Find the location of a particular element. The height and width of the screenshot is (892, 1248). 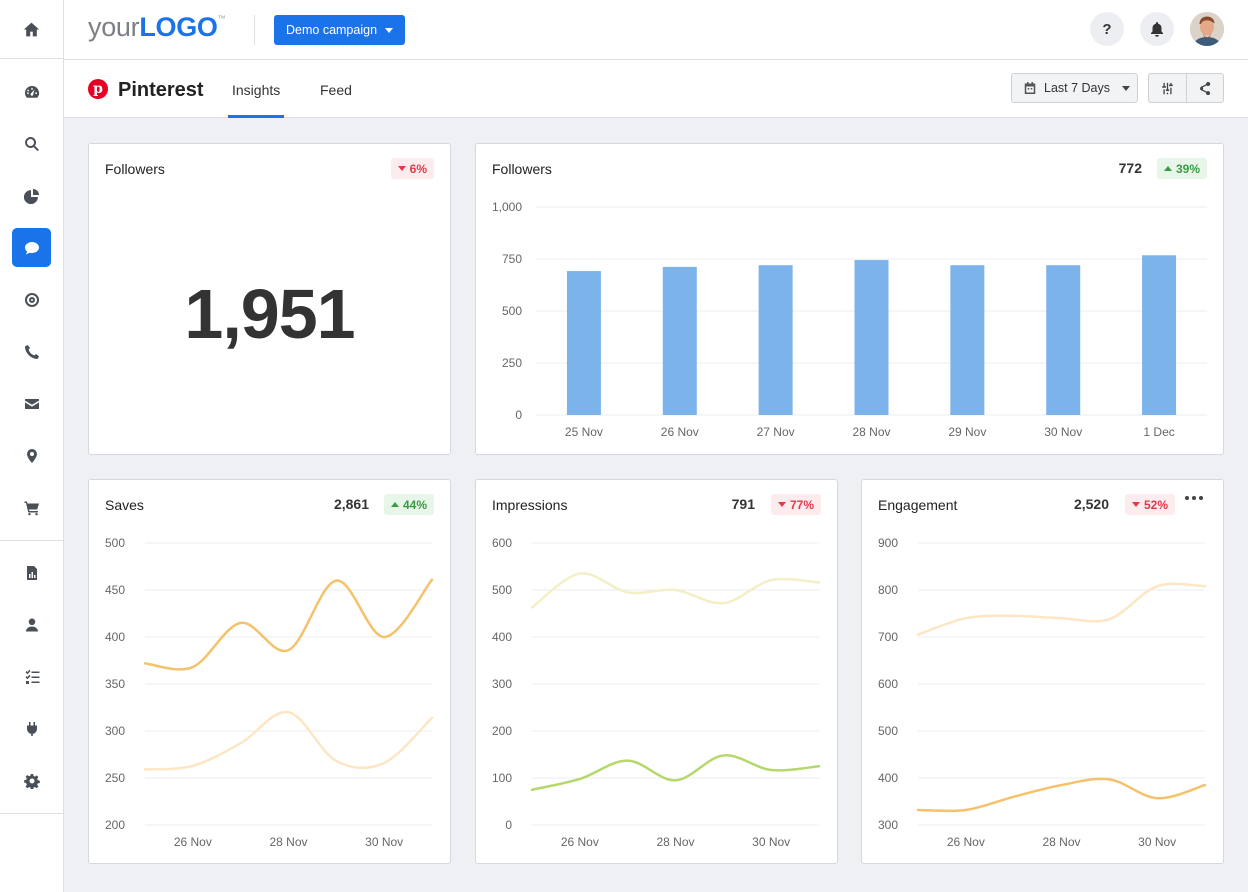

change-badge: 44% is located at coordinates (408, 504).